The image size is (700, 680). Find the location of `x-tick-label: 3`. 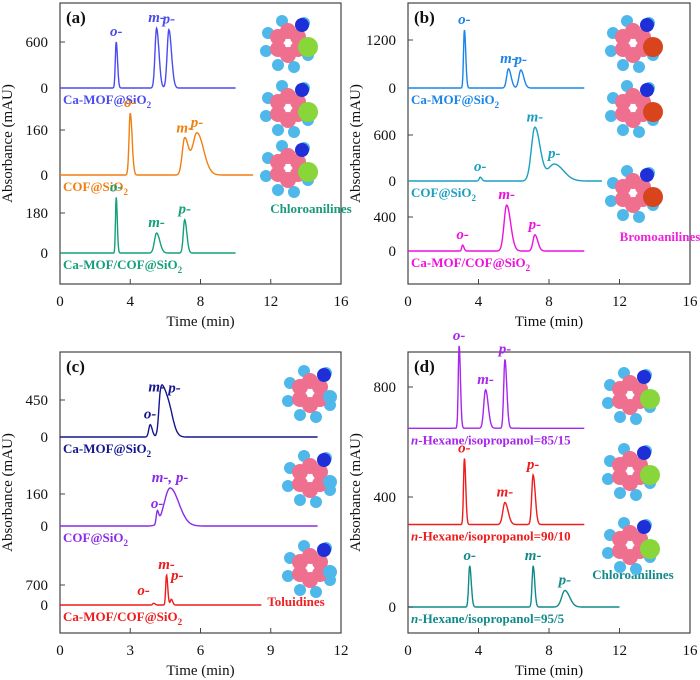

x-tick-label: 3 is located at coordinates (131, 651).